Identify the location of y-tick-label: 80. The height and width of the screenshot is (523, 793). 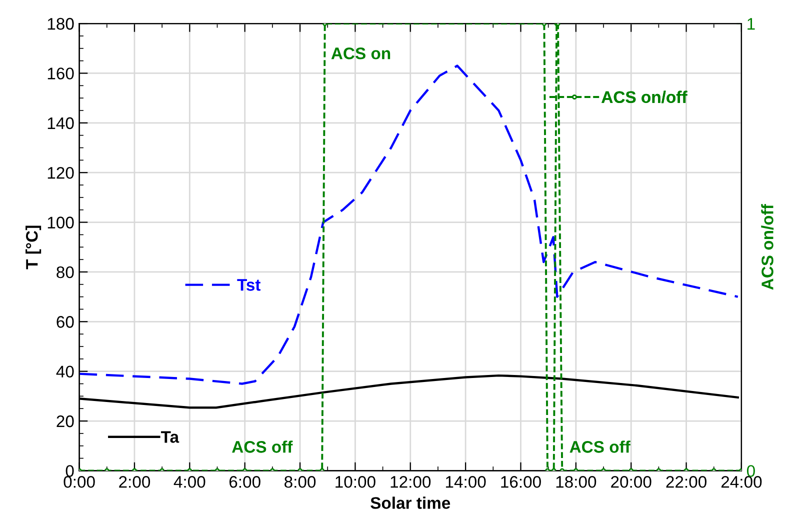
(65, 272).